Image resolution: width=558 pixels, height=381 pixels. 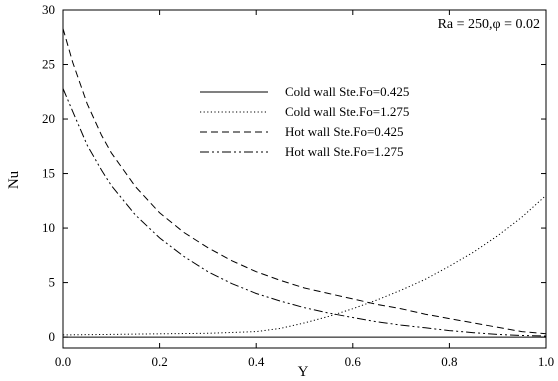 What do you see at coordinates (256, 361) in the screenshot?
I see `x-tick-label: 0.4` at bounding box center [256, 361].